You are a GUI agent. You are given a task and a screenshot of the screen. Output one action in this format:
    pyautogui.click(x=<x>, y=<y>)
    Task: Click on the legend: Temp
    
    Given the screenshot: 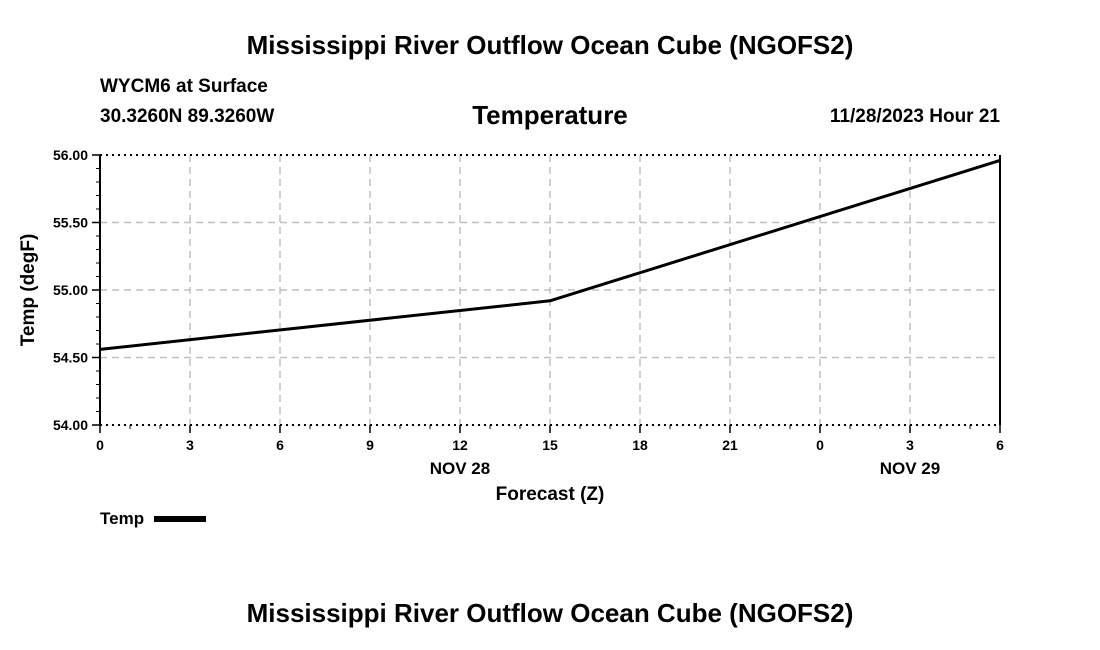 What is the action you would take?
    pyautogui.click(x=153, y=519)
    